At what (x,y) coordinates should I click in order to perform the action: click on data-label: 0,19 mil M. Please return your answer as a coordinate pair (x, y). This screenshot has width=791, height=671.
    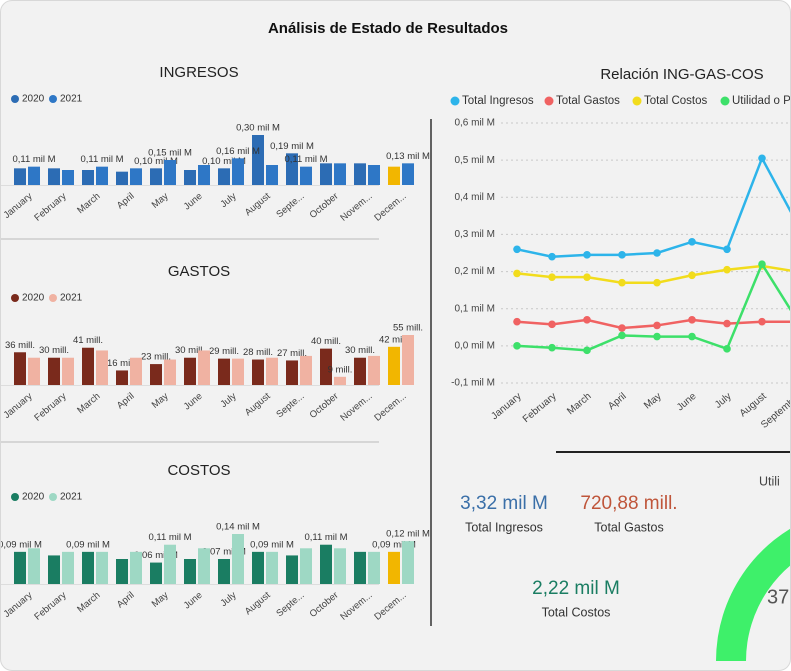
    Looking at the image, I should click on (292, 146).